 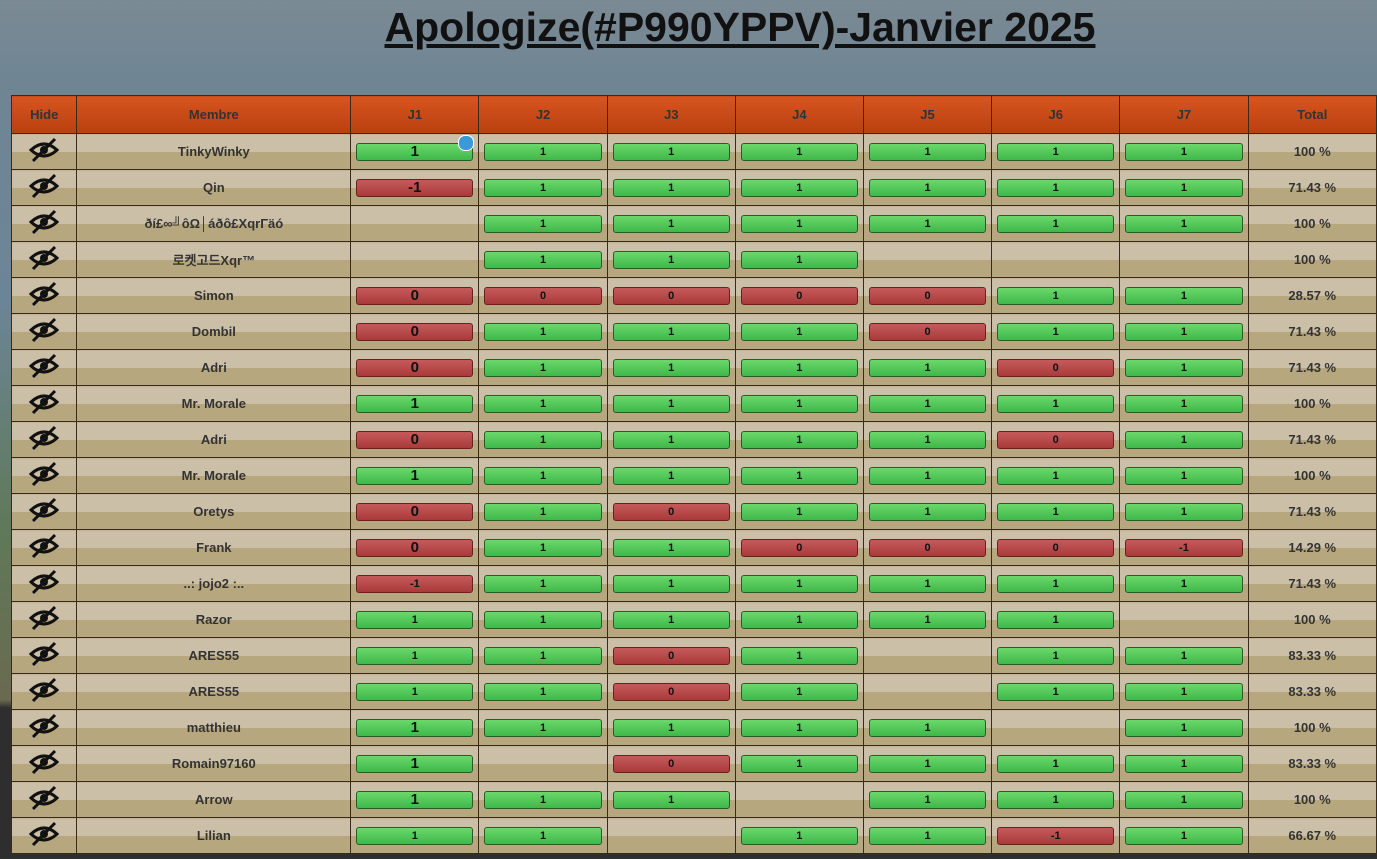 I want to click on comment-icon, so click(x=466, y=142).